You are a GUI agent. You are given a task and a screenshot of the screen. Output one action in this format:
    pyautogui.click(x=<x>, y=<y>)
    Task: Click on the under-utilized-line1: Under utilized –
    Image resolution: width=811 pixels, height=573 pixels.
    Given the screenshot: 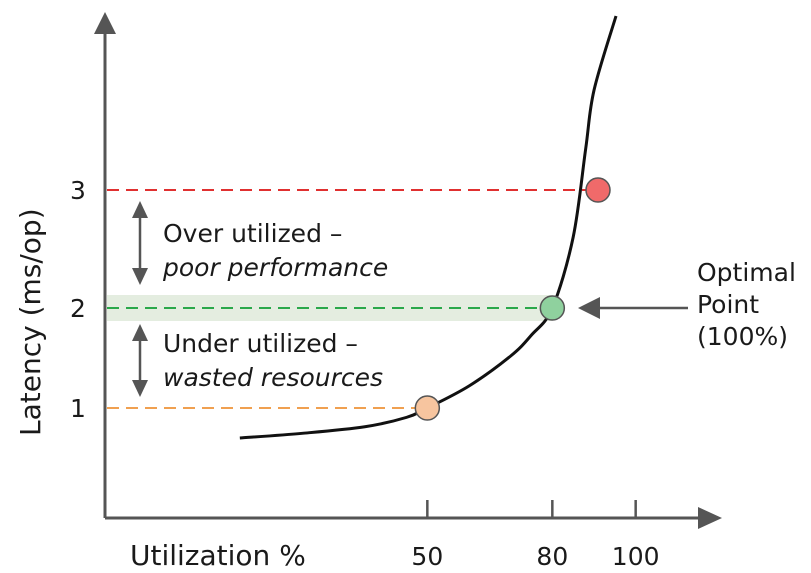 What is the action you would take?
    pyautogui.click(x=260, y=343)
    